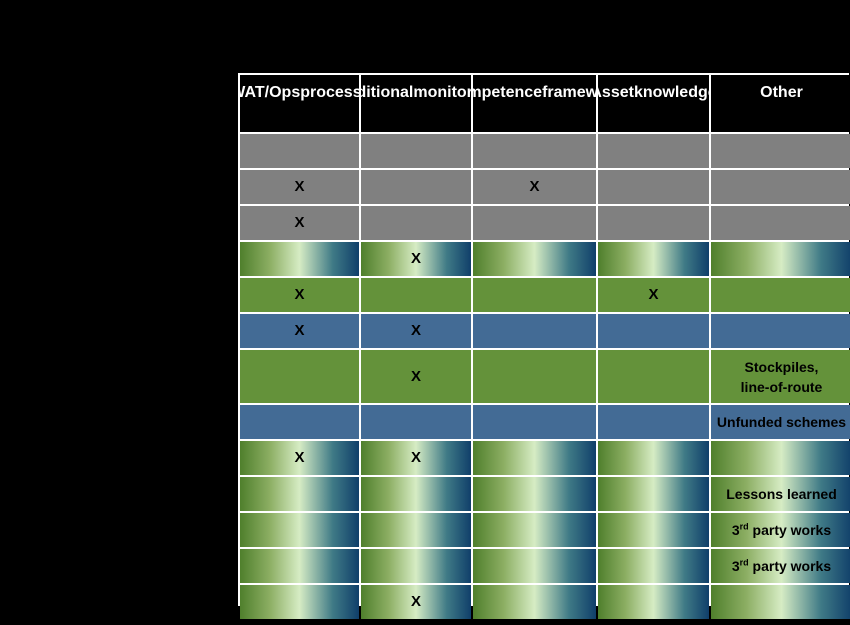 This screenshot has height=625, width=850. I want to click on column-header-line: knowledge, so click(671, 92).